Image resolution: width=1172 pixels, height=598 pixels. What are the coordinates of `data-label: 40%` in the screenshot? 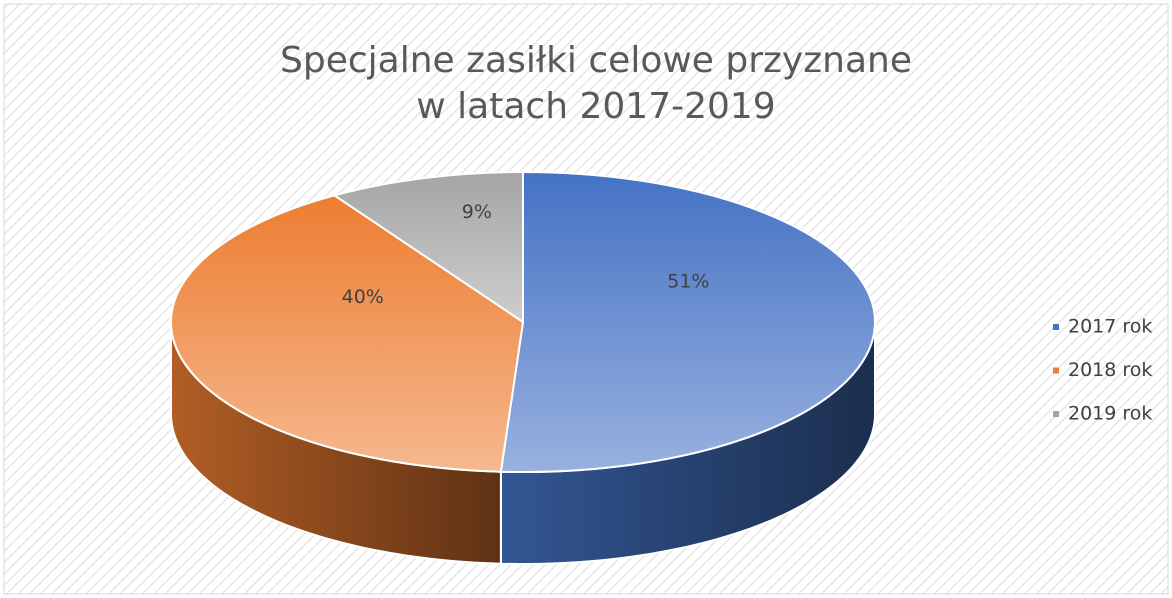 It's located at (363, 297).